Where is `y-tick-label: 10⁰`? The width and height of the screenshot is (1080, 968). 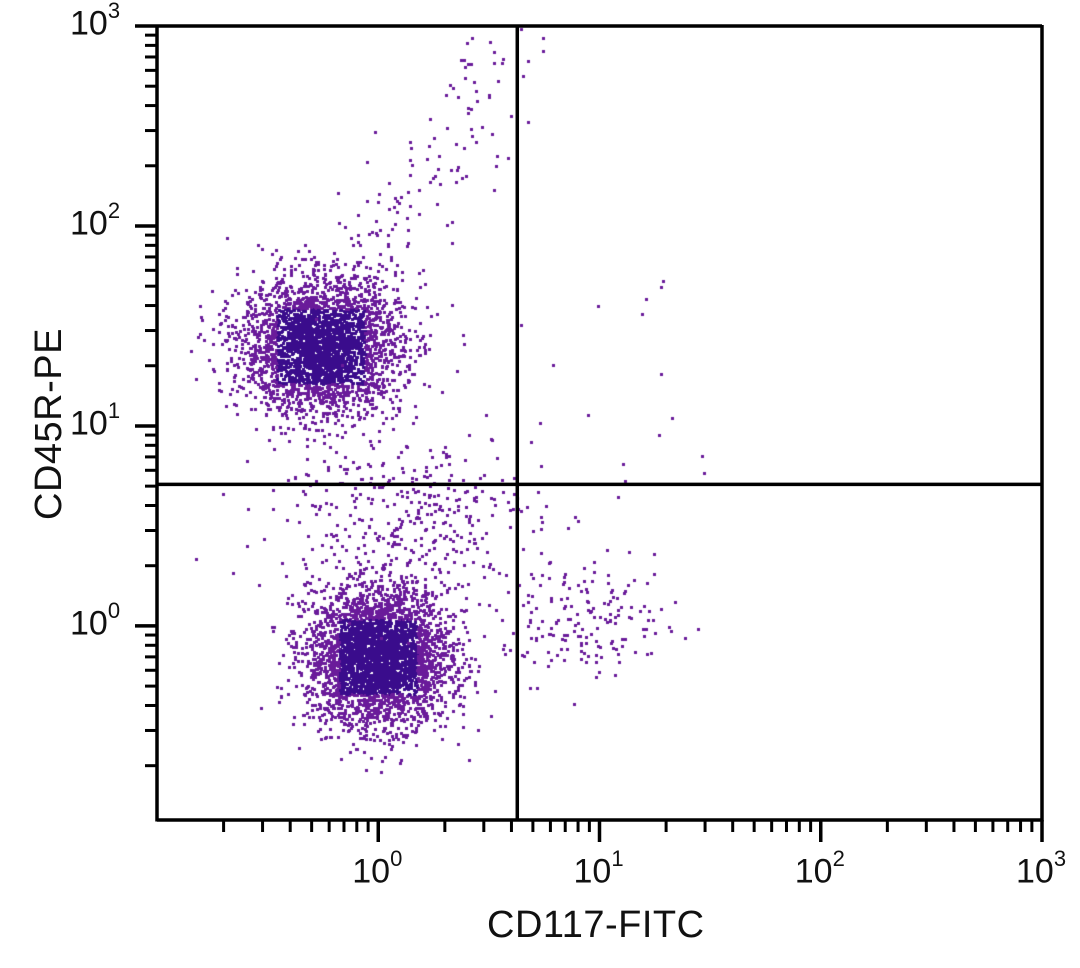
y-tick-label: 10⁰ is located at coordinates (95, 620).